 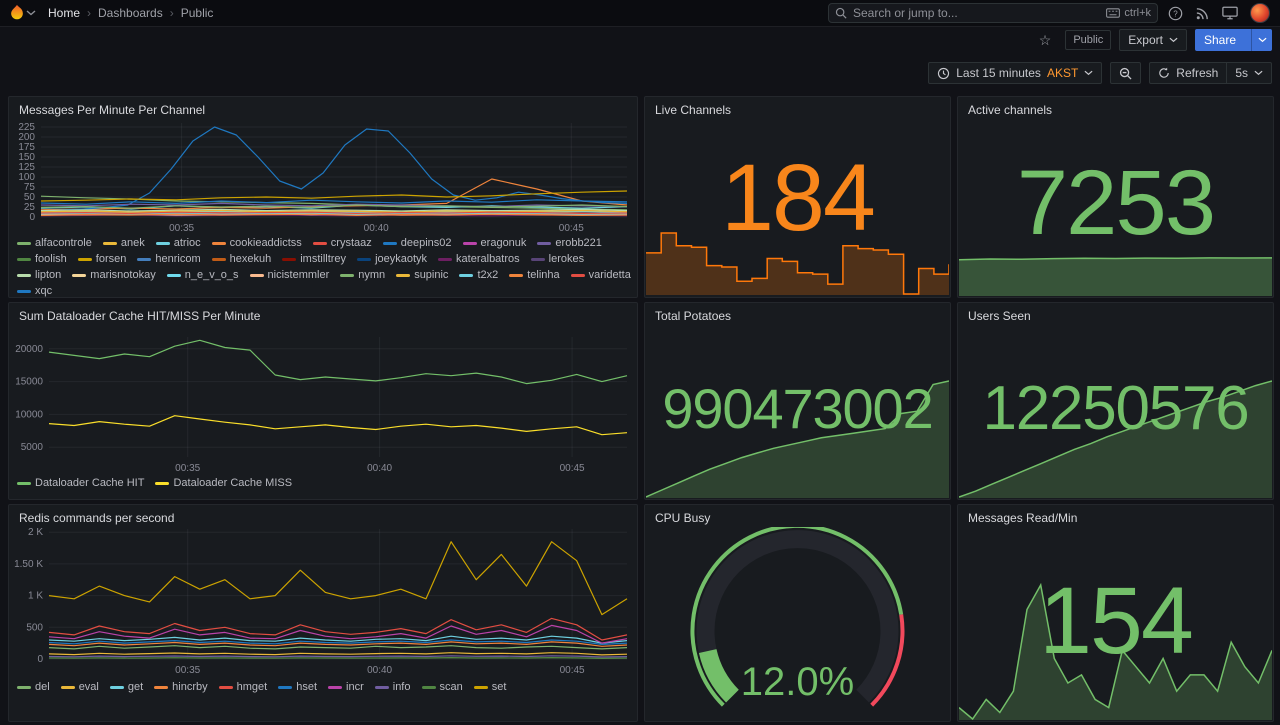 What do you see at coordinates (1175, 13) in the screenshot?
I see `help-icon: ?` at bounding box center [1175, 13].